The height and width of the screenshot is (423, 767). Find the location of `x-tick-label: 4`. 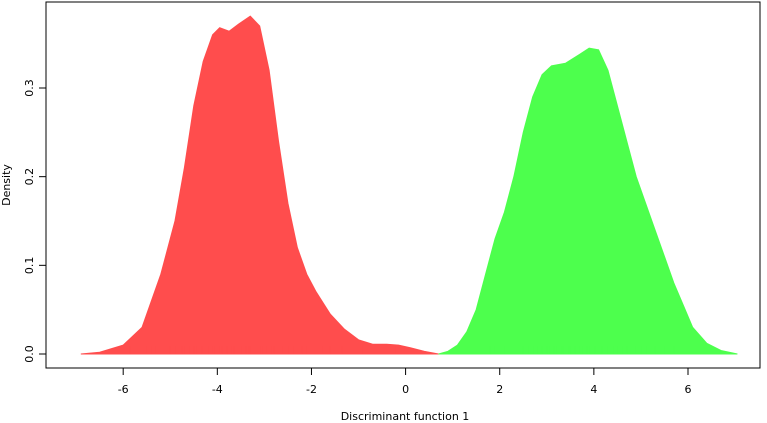

x-tick-label: 4 is located at coordinates (593, 389).